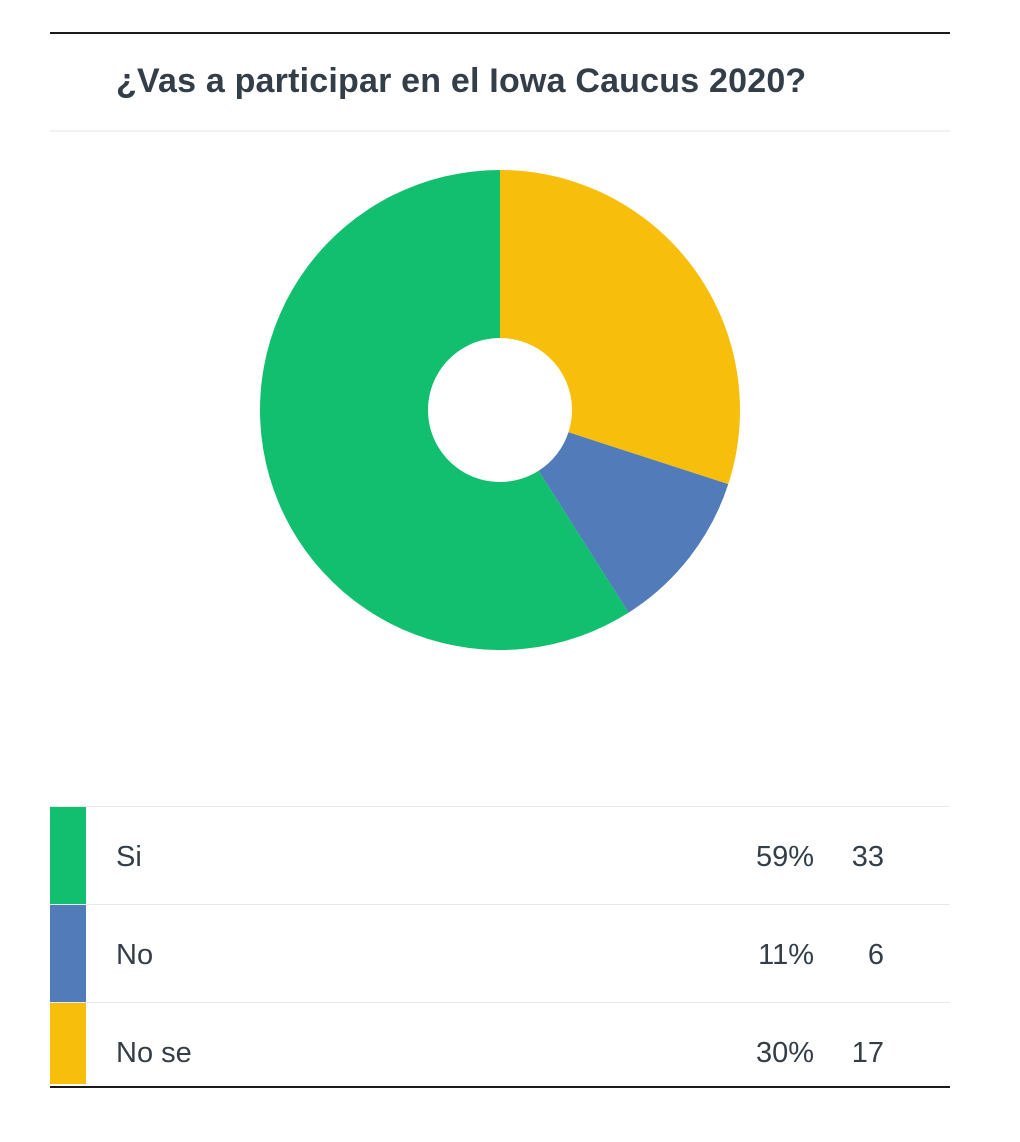 This screenshot has height=1142, width=1020. I want to click on legend-count: 33, so click(867, 857).